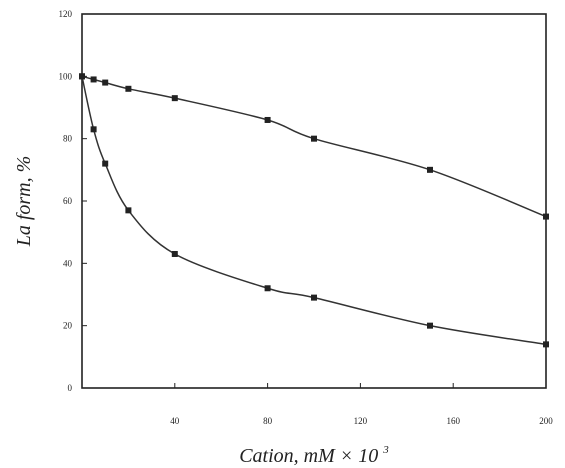 This screenshot has height=468, width=565. I want to click on y-tick-label: 60, so click(68, 201).